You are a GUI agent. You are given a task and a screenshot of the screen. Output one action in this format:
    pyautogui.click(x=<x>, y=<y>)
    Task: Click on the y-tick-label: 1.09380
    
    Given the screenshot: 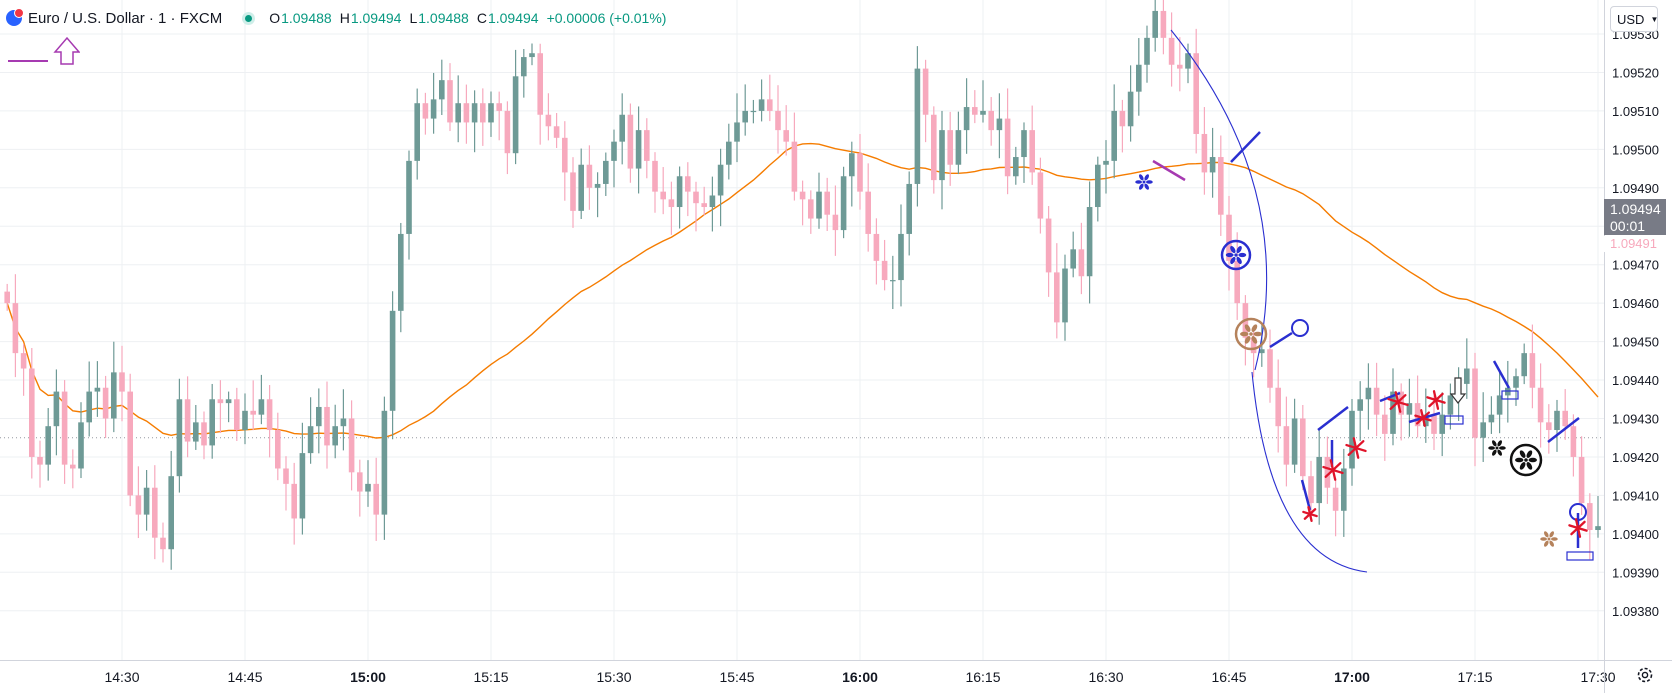 What is the action you would take?
    pyautogui.click(x=1635, y=611)
    